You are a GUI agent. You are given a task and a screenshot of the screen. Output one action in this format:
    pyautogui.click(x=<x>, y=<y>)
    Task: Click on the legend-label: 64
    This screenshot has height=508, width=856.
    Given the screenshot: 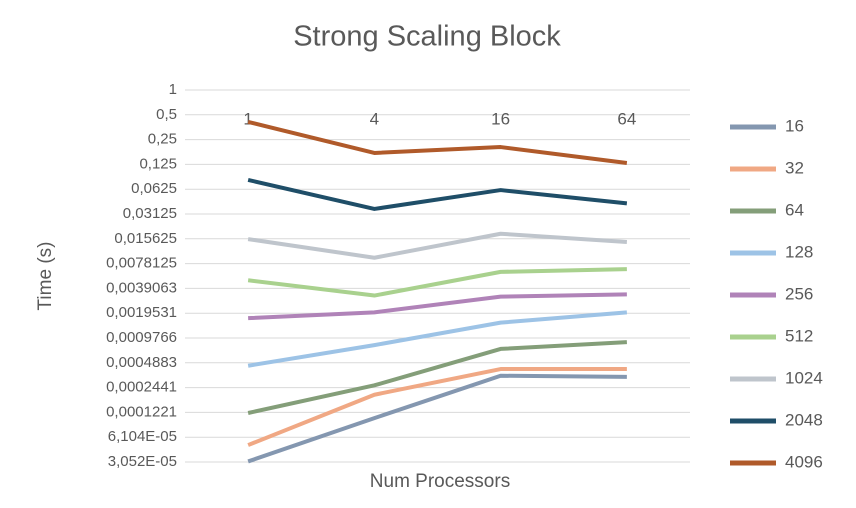 What is the action you would take?
    pyautogui.click(x=794, y=209)
    